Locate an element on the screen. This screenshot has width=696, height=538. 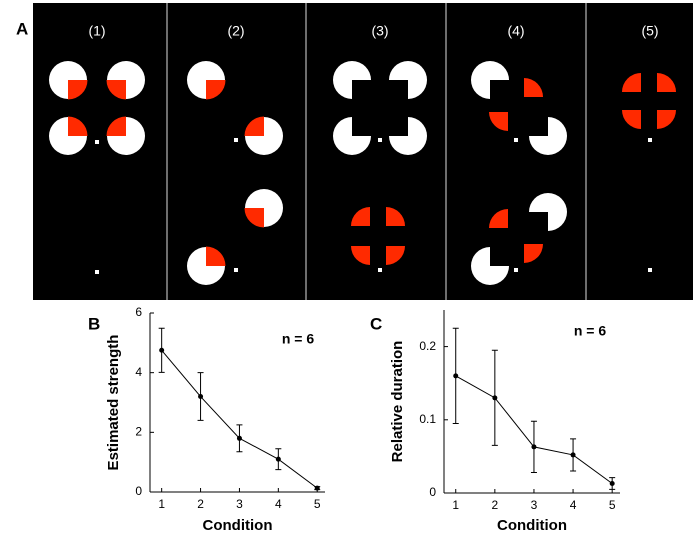
y-tick-label: 0.1 is located at coordinates (427, 419).